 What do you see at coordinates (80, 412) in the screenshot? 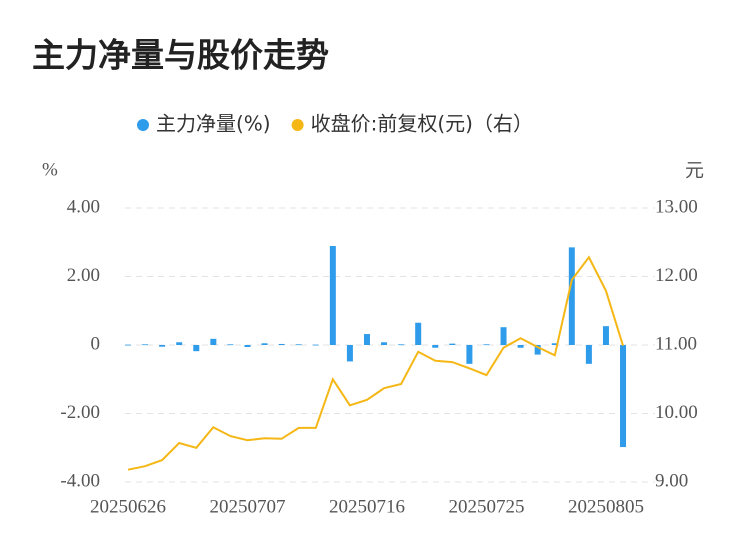
I see `y-tick-label: -2.00` at bounding box center [80, 412].